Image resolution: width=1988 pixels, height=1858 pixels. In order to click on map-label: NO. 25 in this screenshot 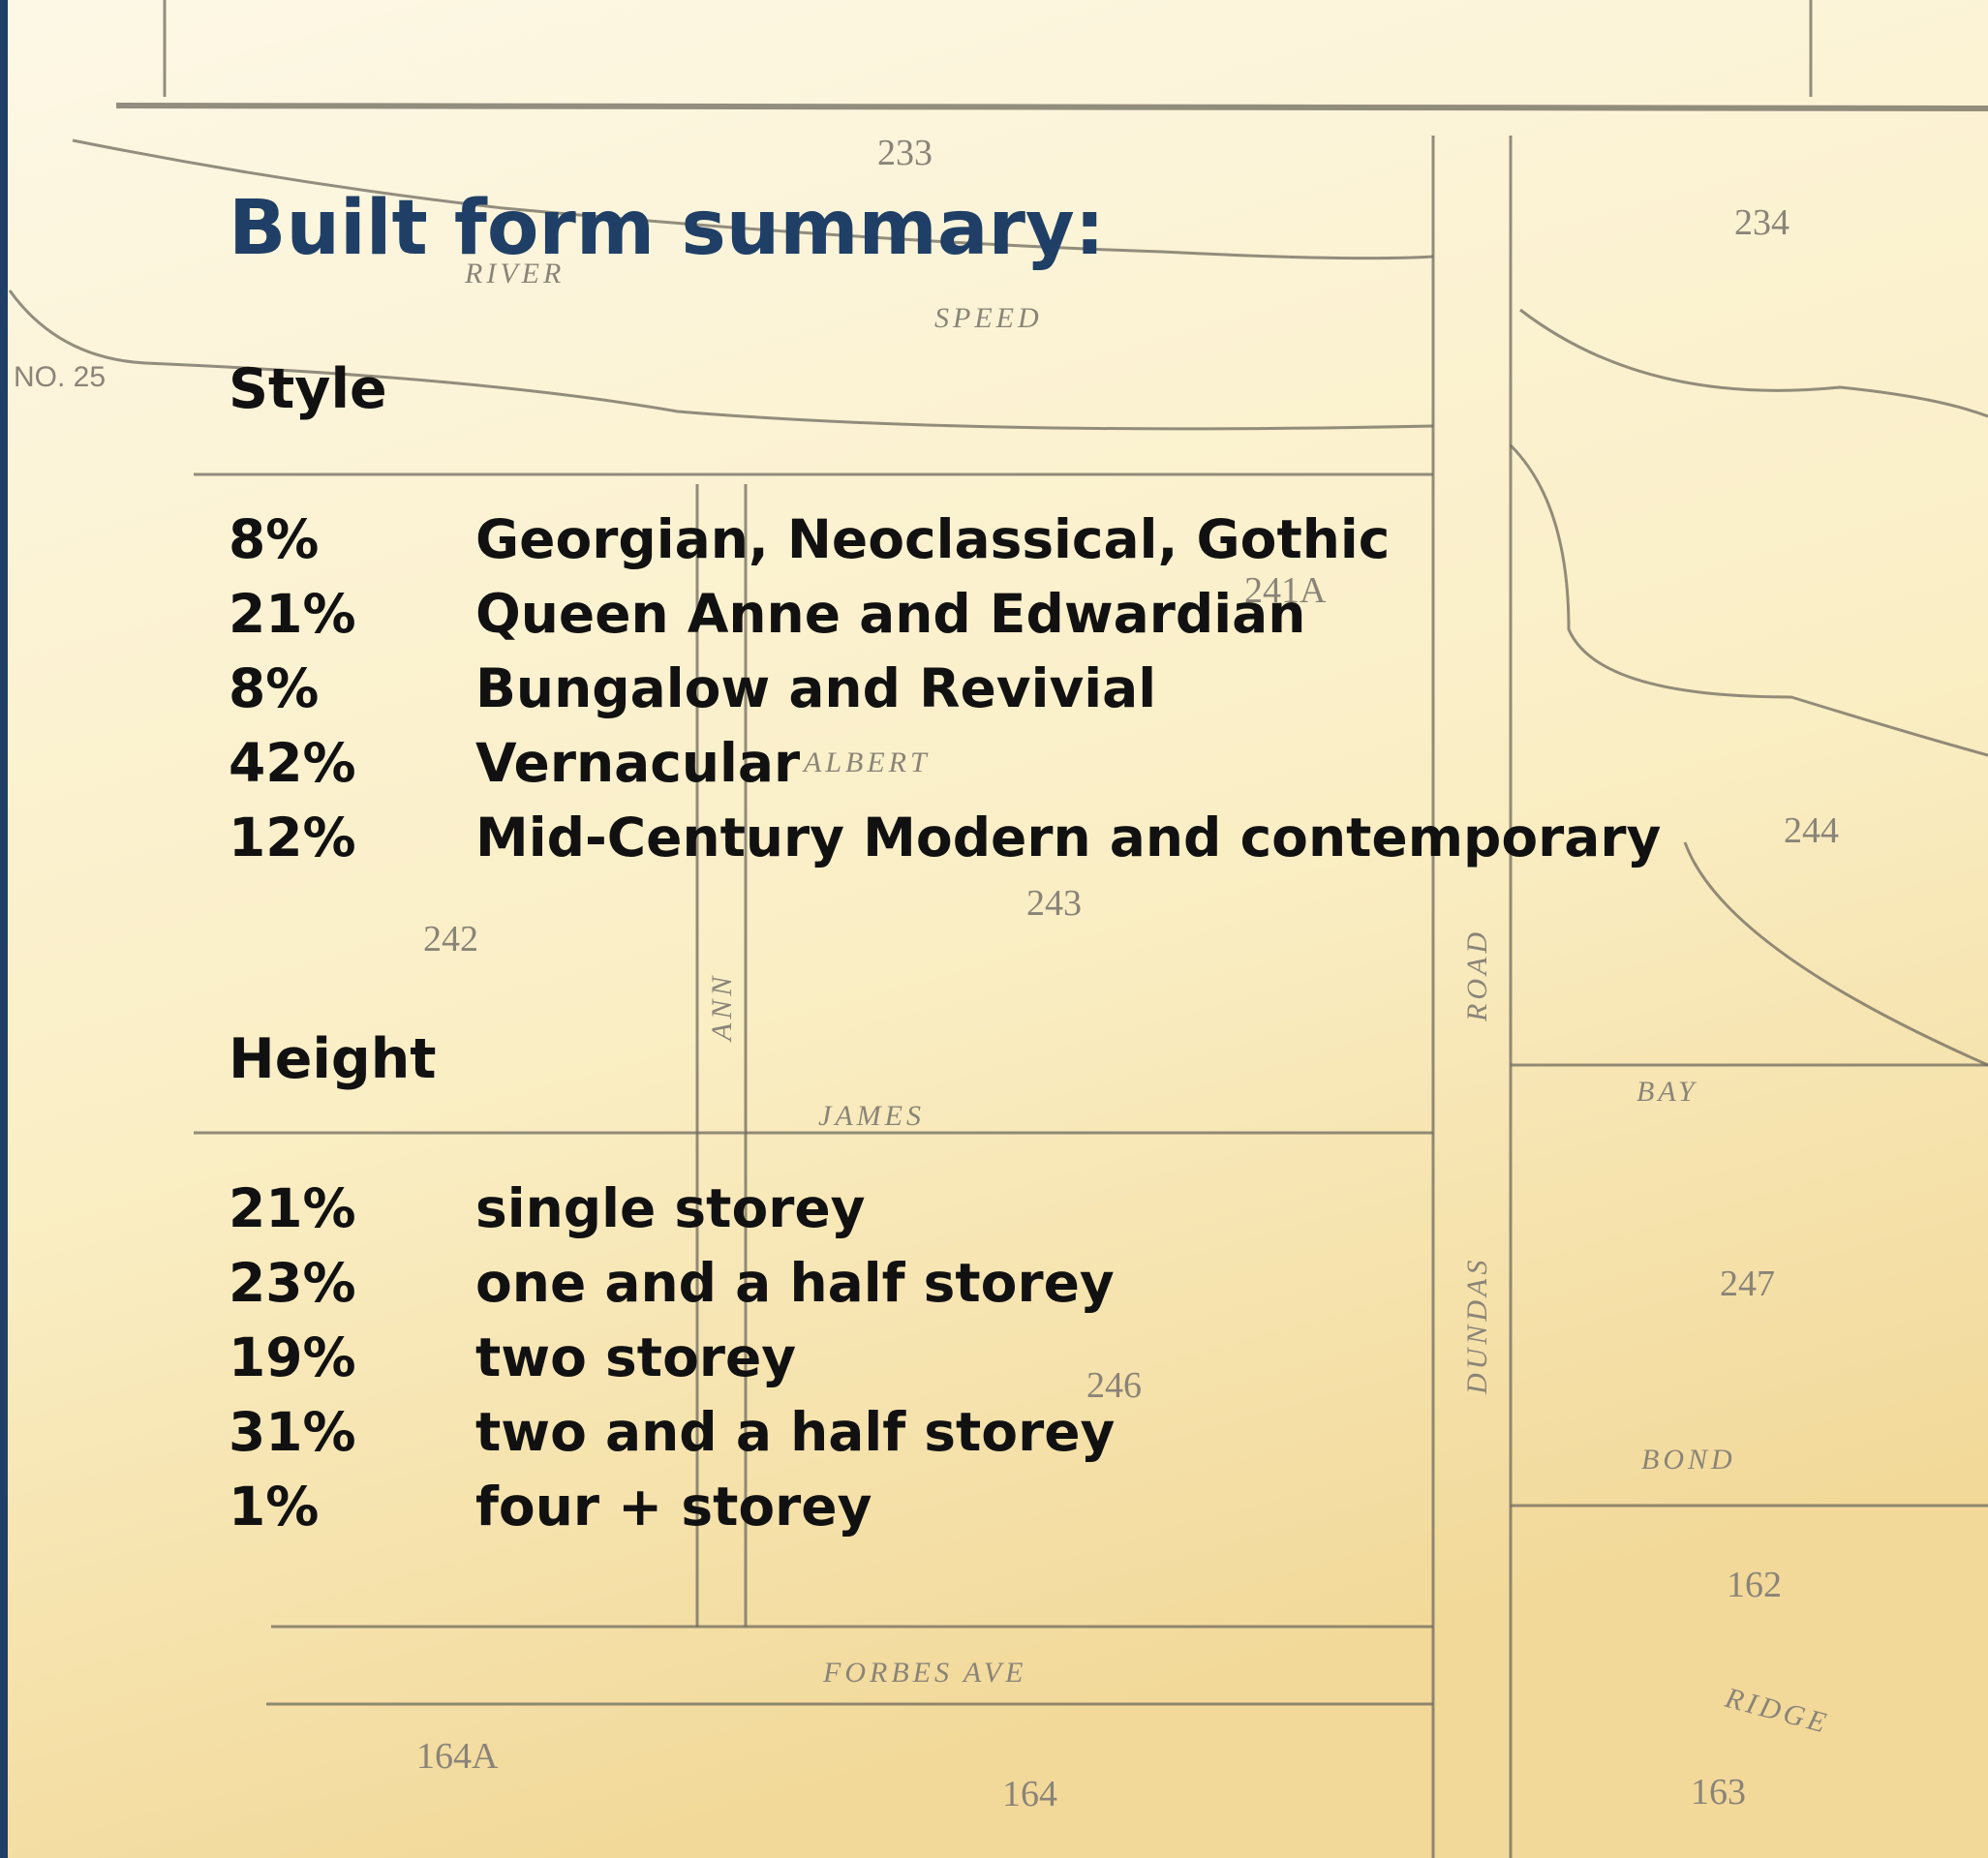, I will do `click(60, 377)`.